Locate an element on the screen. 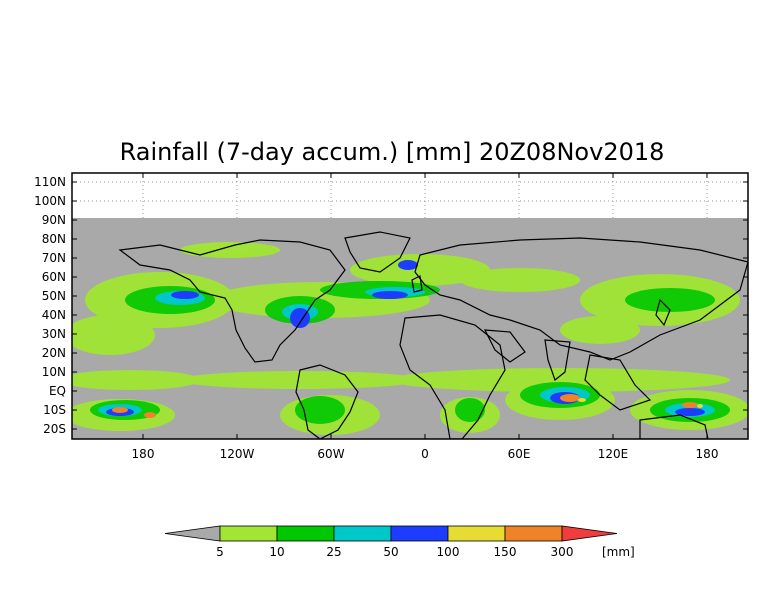 This screenshot has width=784, height=612. colorbar: 5 10 25 50 100 150 300 [mm] is located at coordinates (399, 542).